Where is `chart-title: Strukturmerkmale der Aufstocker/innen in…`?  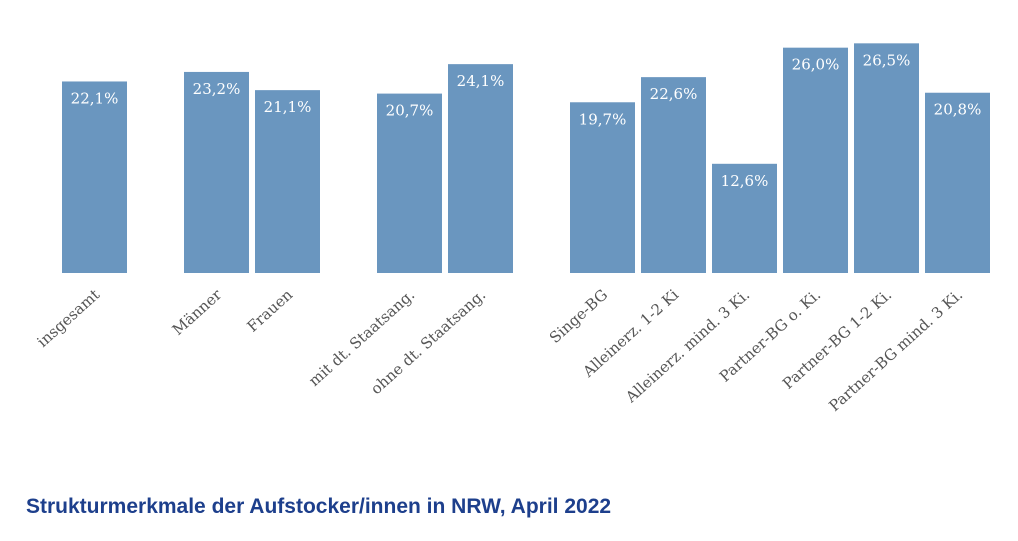
chart-title: Strukturmerkmale der Aufstocker/innen in… is located at coordinates (318, 506).